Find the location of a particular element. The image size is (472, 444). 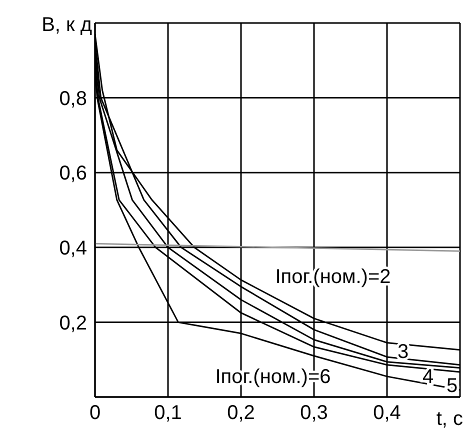

y-tick-label: 0,2 is located at coordinates (73, 323).